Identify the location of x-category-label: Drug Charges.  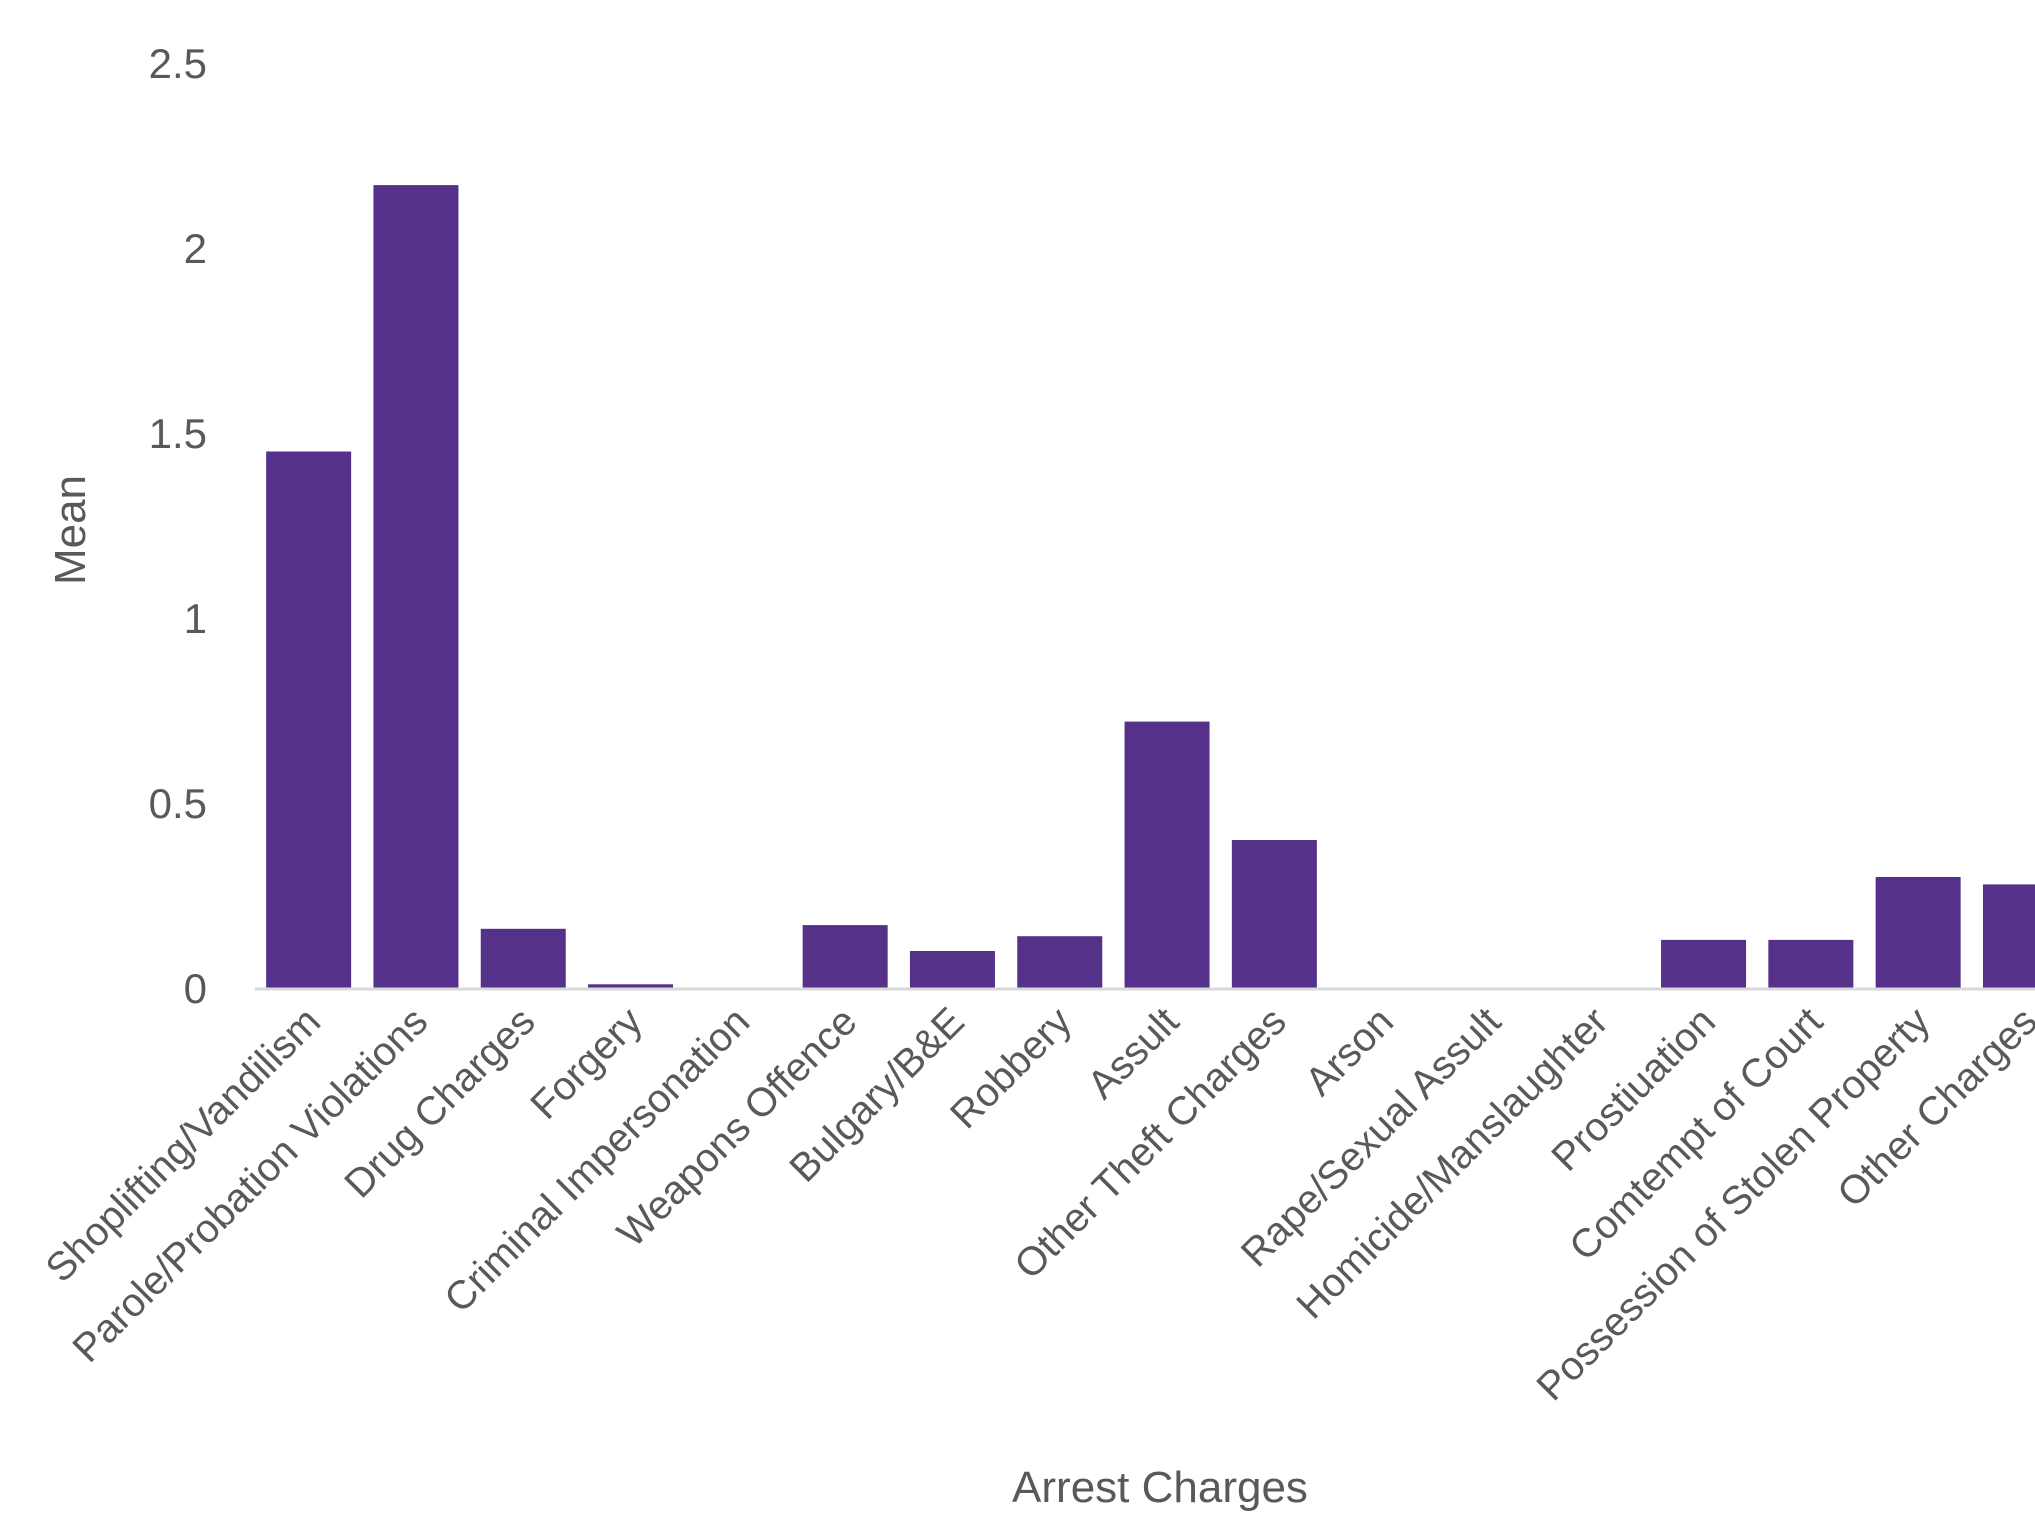
(439, 1102).